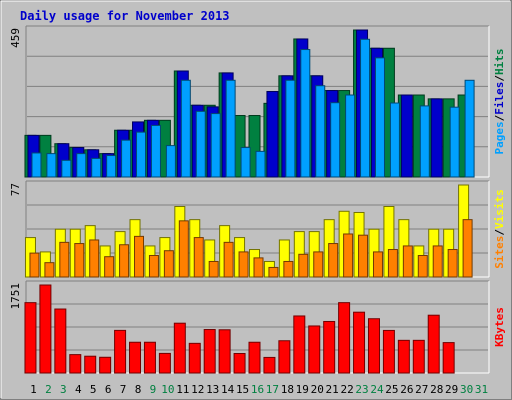  What do you see at coordinates (33, 389) in the screenshot?
I see `day-label-1: 1` at bounding box center [33, 389].